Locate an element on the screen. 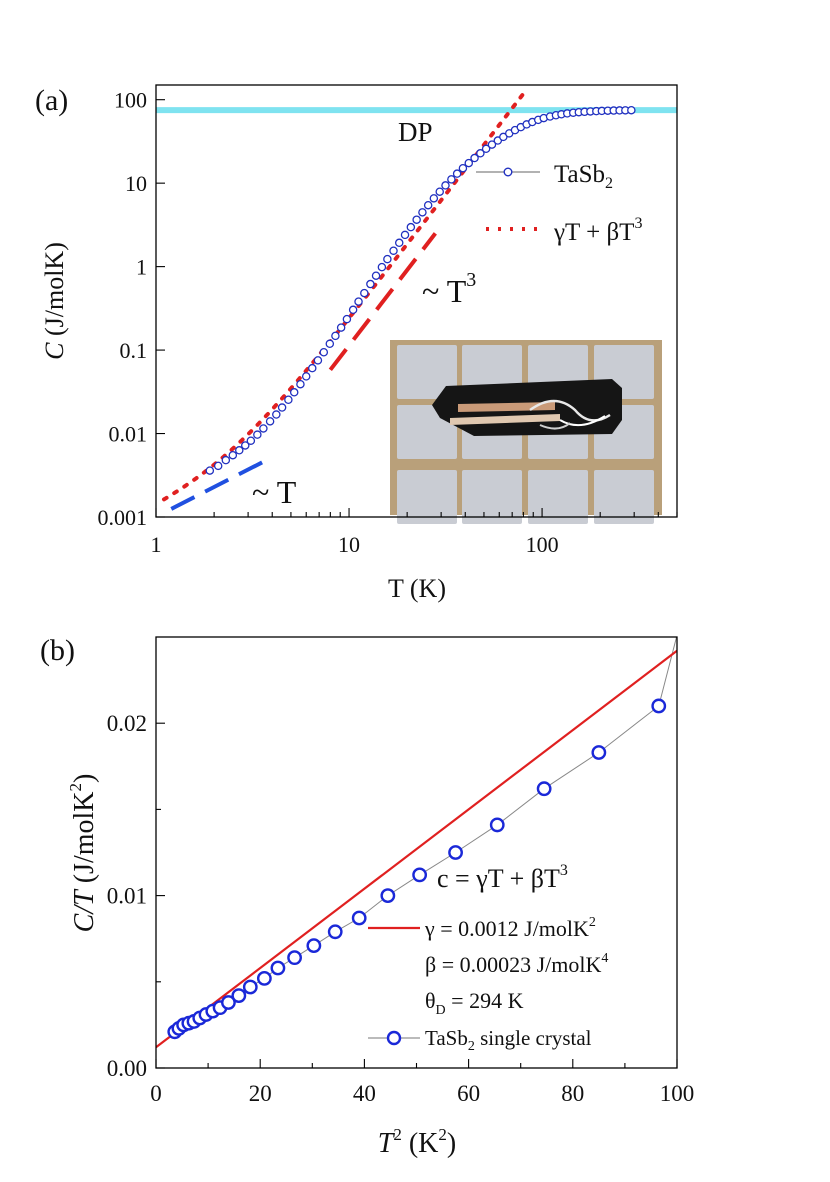 The height and width of the screenshot is (1182, 830). y-tick-label-a: 1 is located at coordinates (141, 267).